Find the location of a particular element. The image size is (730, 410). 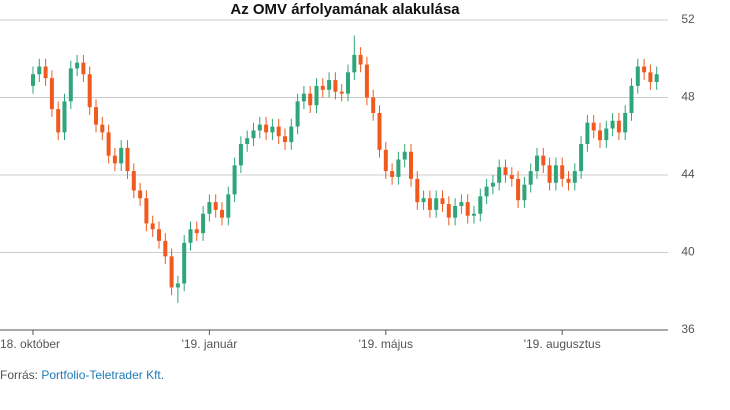

y-tick-label: 48 is located at coordinates (688, 97).